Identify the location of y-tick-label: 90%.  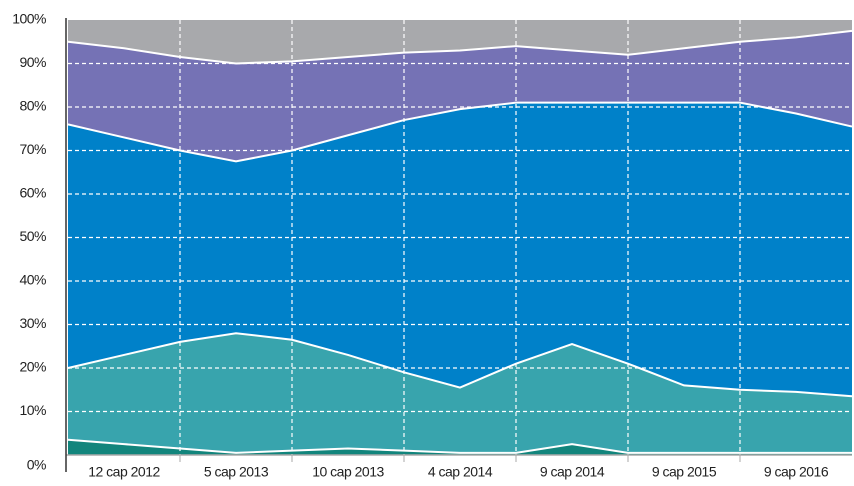
(32, 62).